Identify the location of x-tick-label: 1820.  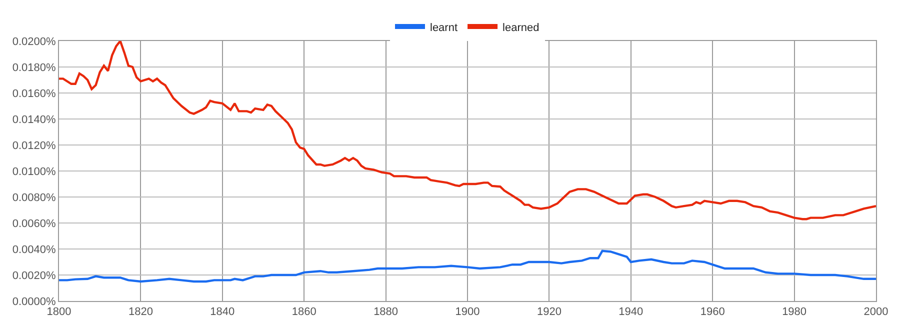
(140, 312).